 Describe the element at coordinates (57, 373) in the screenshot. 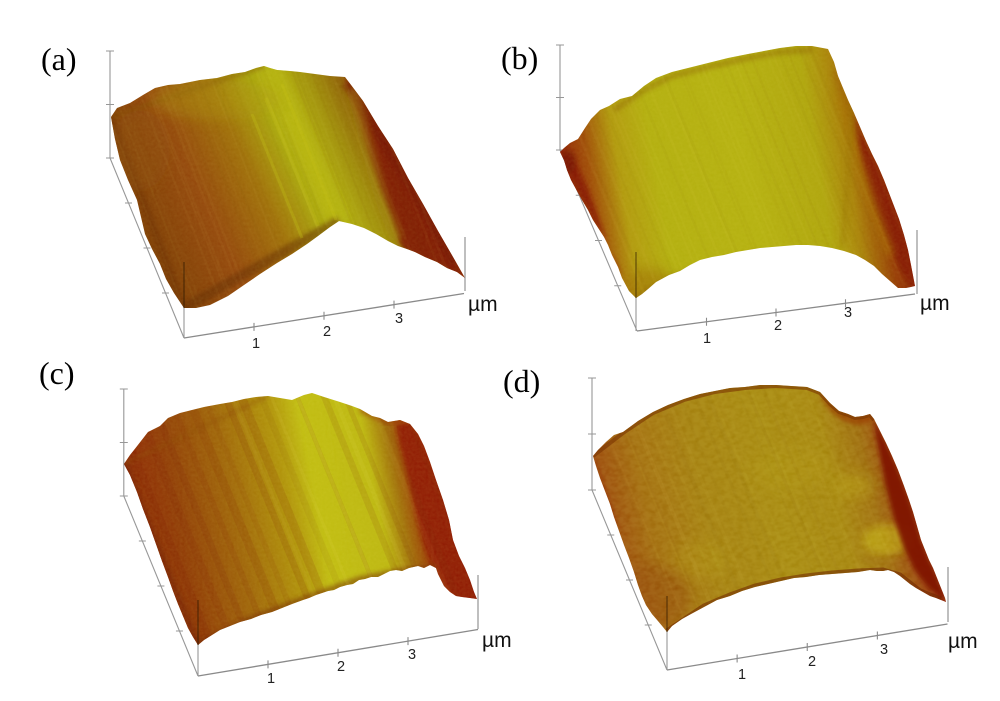

I see `svg-text: (c)` at that location.